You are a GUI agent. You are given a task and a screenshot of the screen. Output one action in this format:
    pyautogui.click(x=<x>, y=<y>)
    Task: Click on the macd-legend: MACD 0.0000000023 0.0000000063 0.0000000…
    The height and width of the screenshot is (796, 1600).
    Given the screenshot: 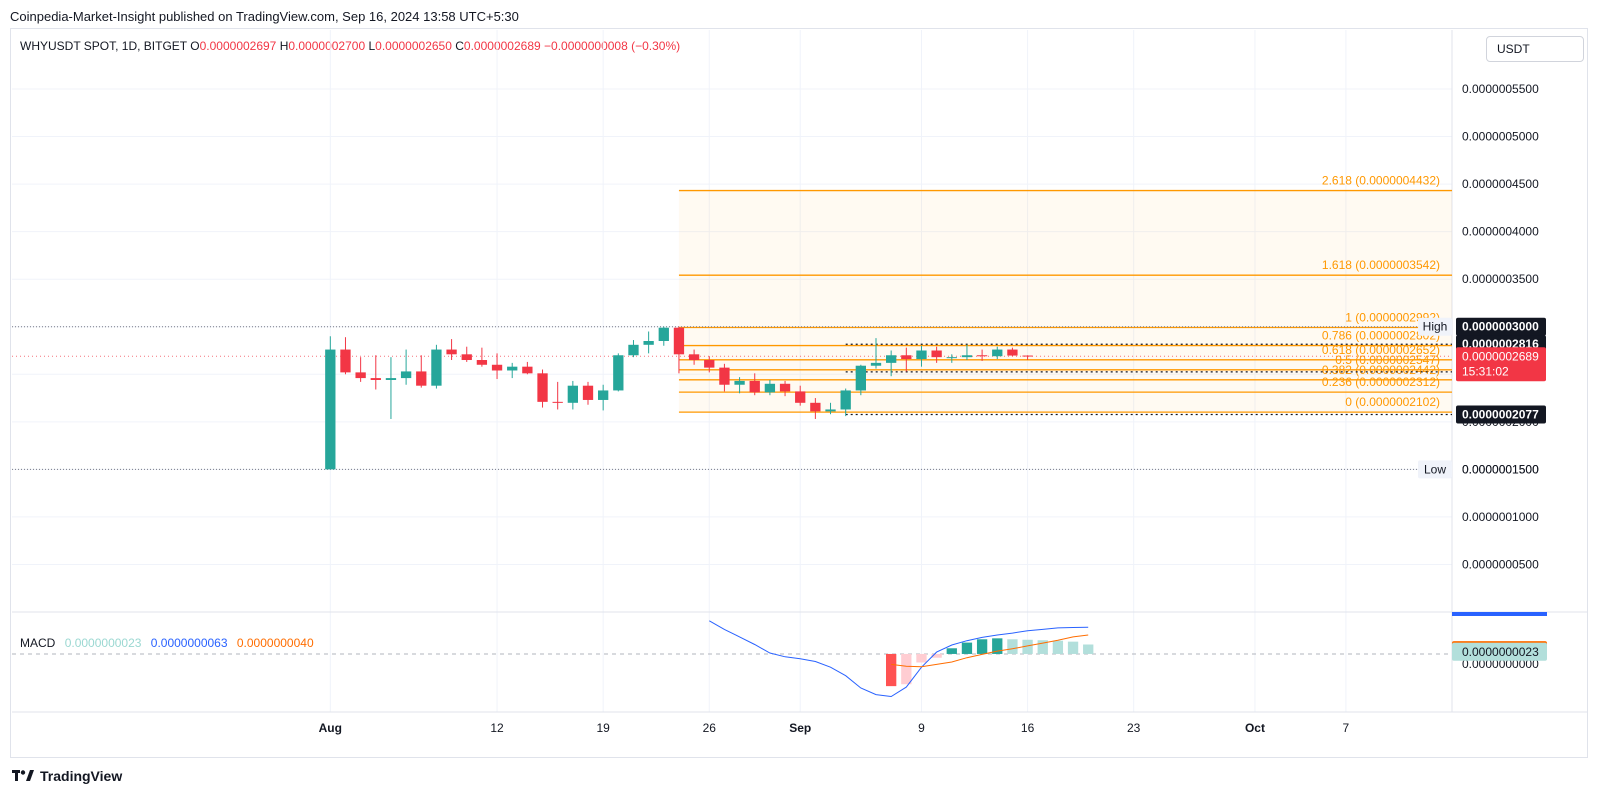 What is the action you would take?
    pyautogui.click(x=167, y=643)
    